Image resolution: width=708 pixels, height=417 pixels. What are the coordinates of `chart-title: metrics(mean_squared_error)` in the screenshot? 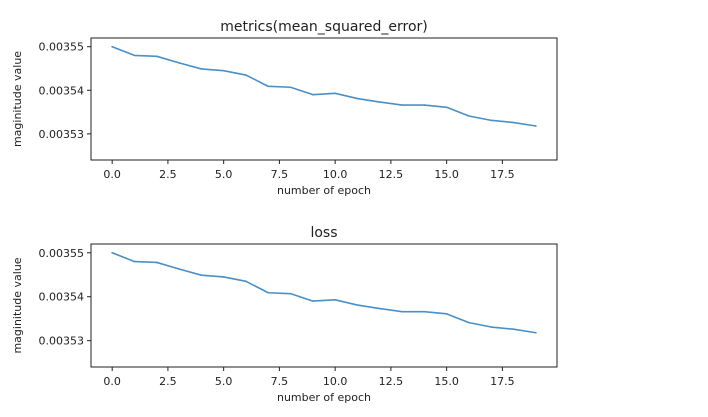 It's located at (323, 27).